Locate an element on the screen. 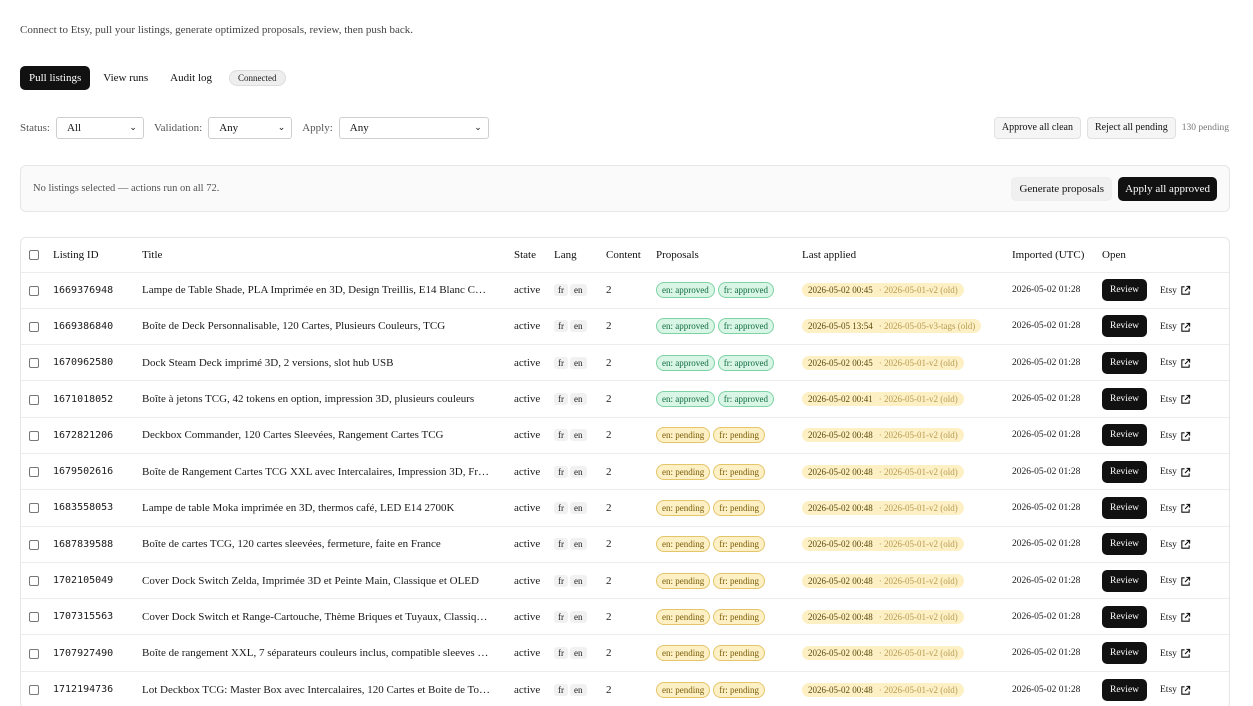 The image size is (1253, 706). listing-id: 1669376948 is located at coordinates (97, 290).